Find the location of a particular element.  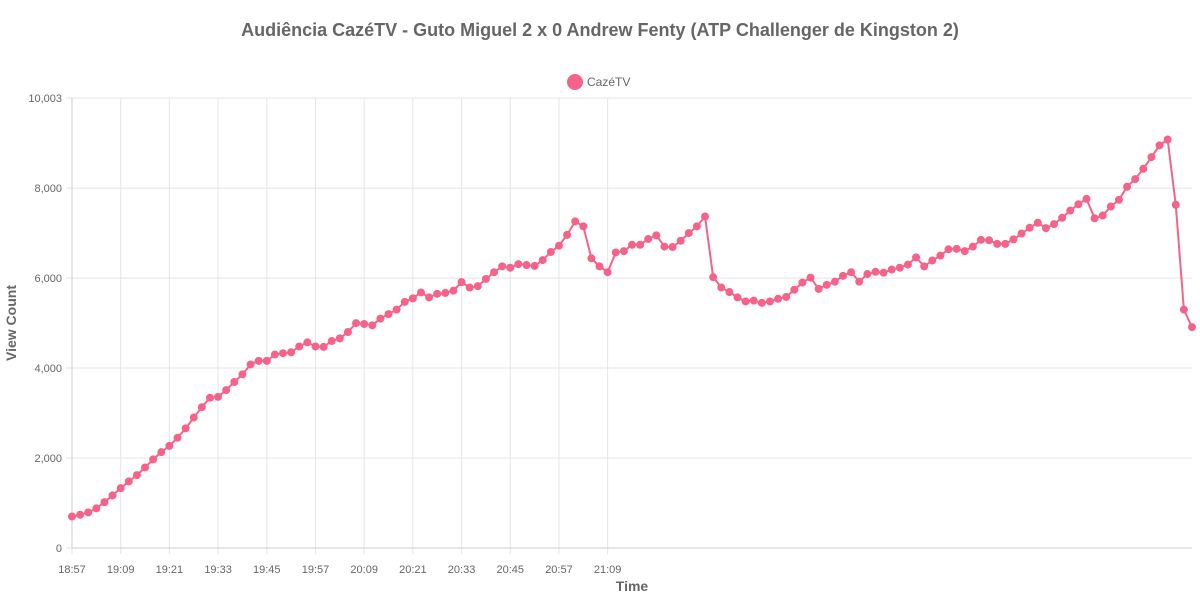

legend-swatch is located at coordinates (575, 82).